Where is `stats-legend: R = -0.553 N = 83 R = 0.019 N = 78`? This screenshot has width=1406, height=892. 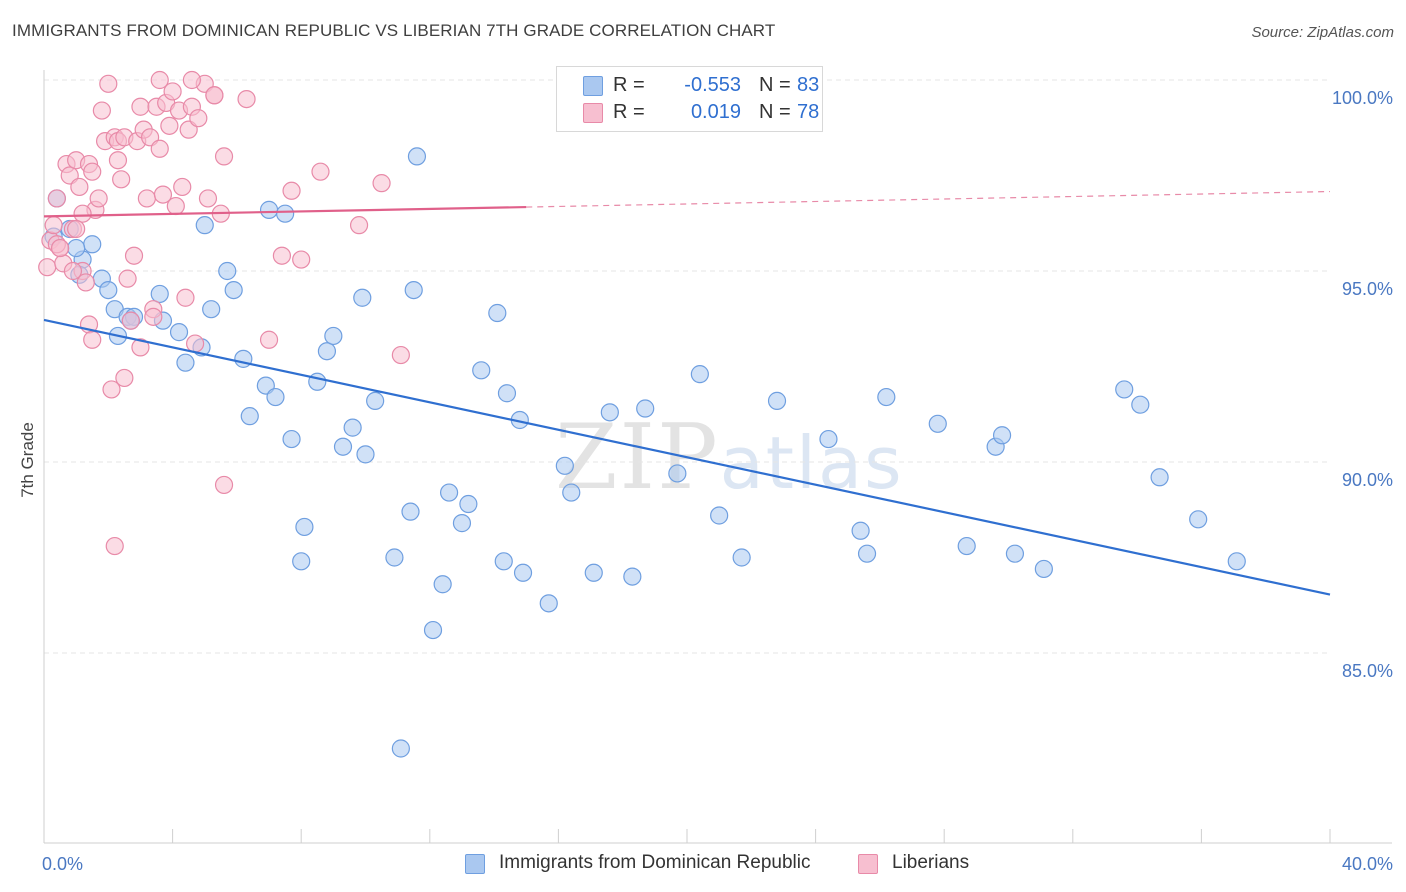 stats-legend: R = -0.553 N = 83 R = 0.019 N = 78 is located at coordinates (689, 99).